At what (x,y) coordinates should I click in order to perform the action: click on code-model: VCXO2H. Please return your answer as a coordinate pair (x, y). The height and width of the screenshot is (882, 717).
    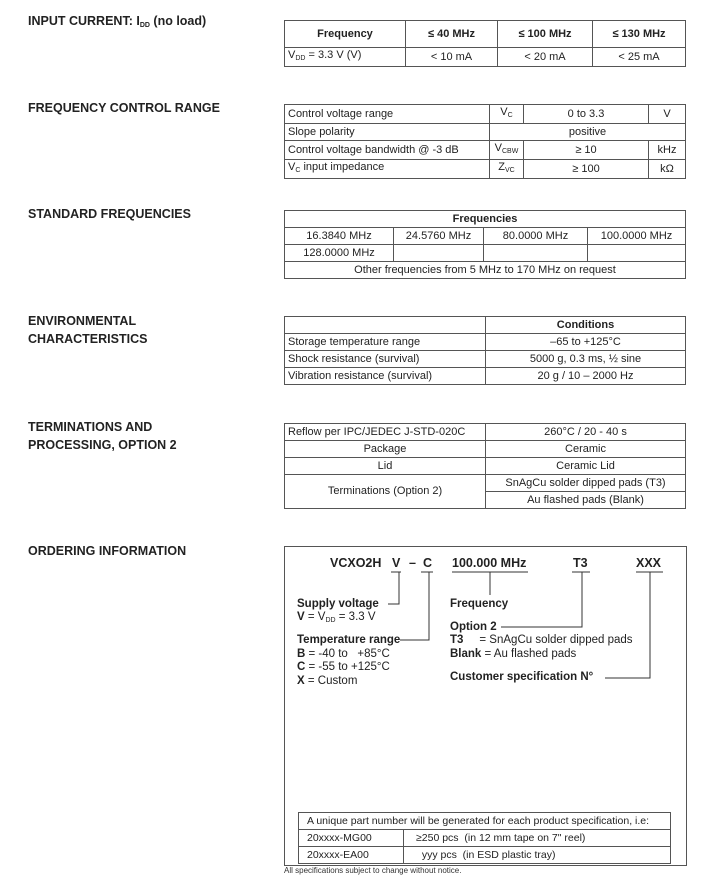
    Looking at the image, I should click on (356, 563).